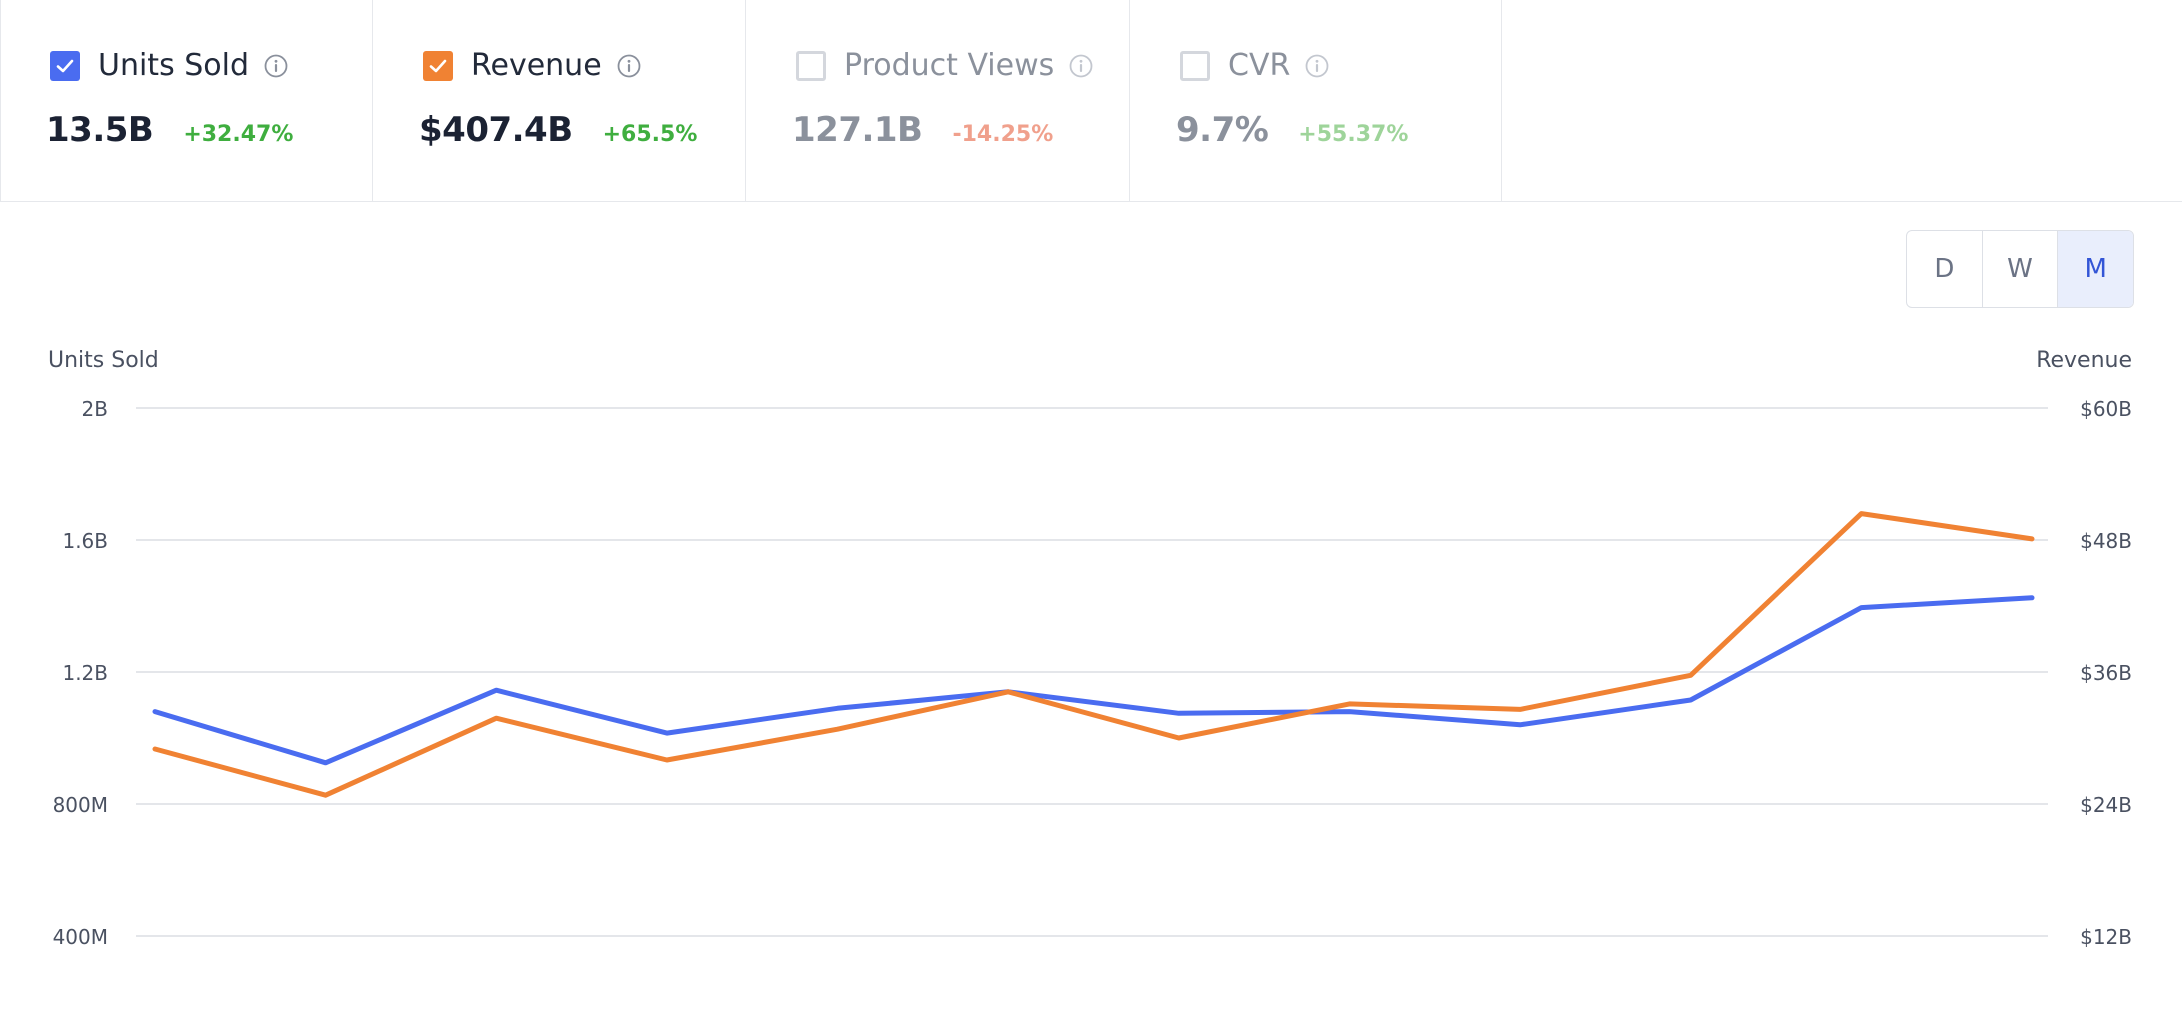 Image resolution: width=2182 pixels, height=1026 pixels. What do you see at coordinates (1353, 134) in the screenshot?
I see `metric-delta: +55.37%` at bounding box center [1353, 134].